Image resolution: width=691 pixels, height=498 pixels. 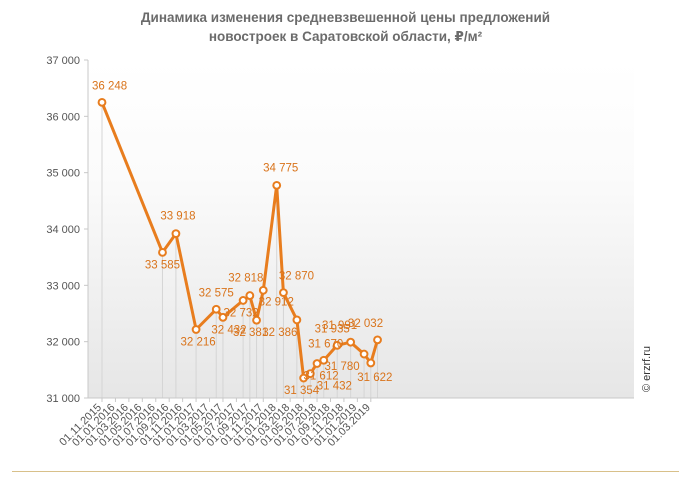 What do you see at coordinates (302, 391) in the screenshot?
I see `data-label: 31 354` at bounding box center [302, 391].